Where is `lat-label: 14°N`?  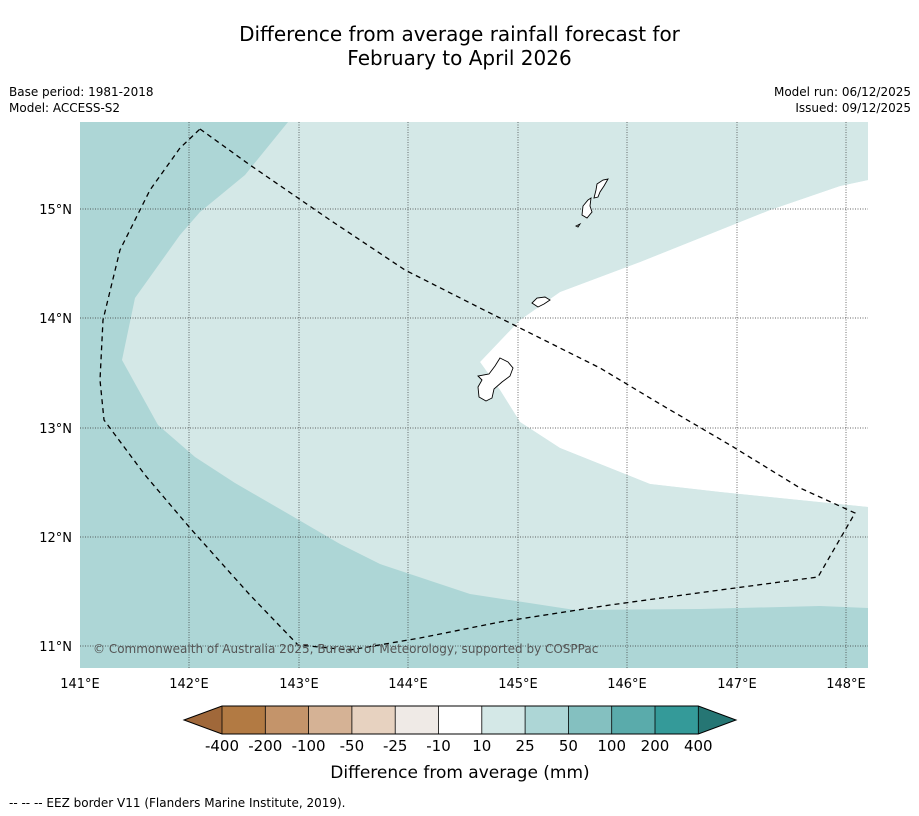
lat-label: 14°N is located at coordinates (55, 319).